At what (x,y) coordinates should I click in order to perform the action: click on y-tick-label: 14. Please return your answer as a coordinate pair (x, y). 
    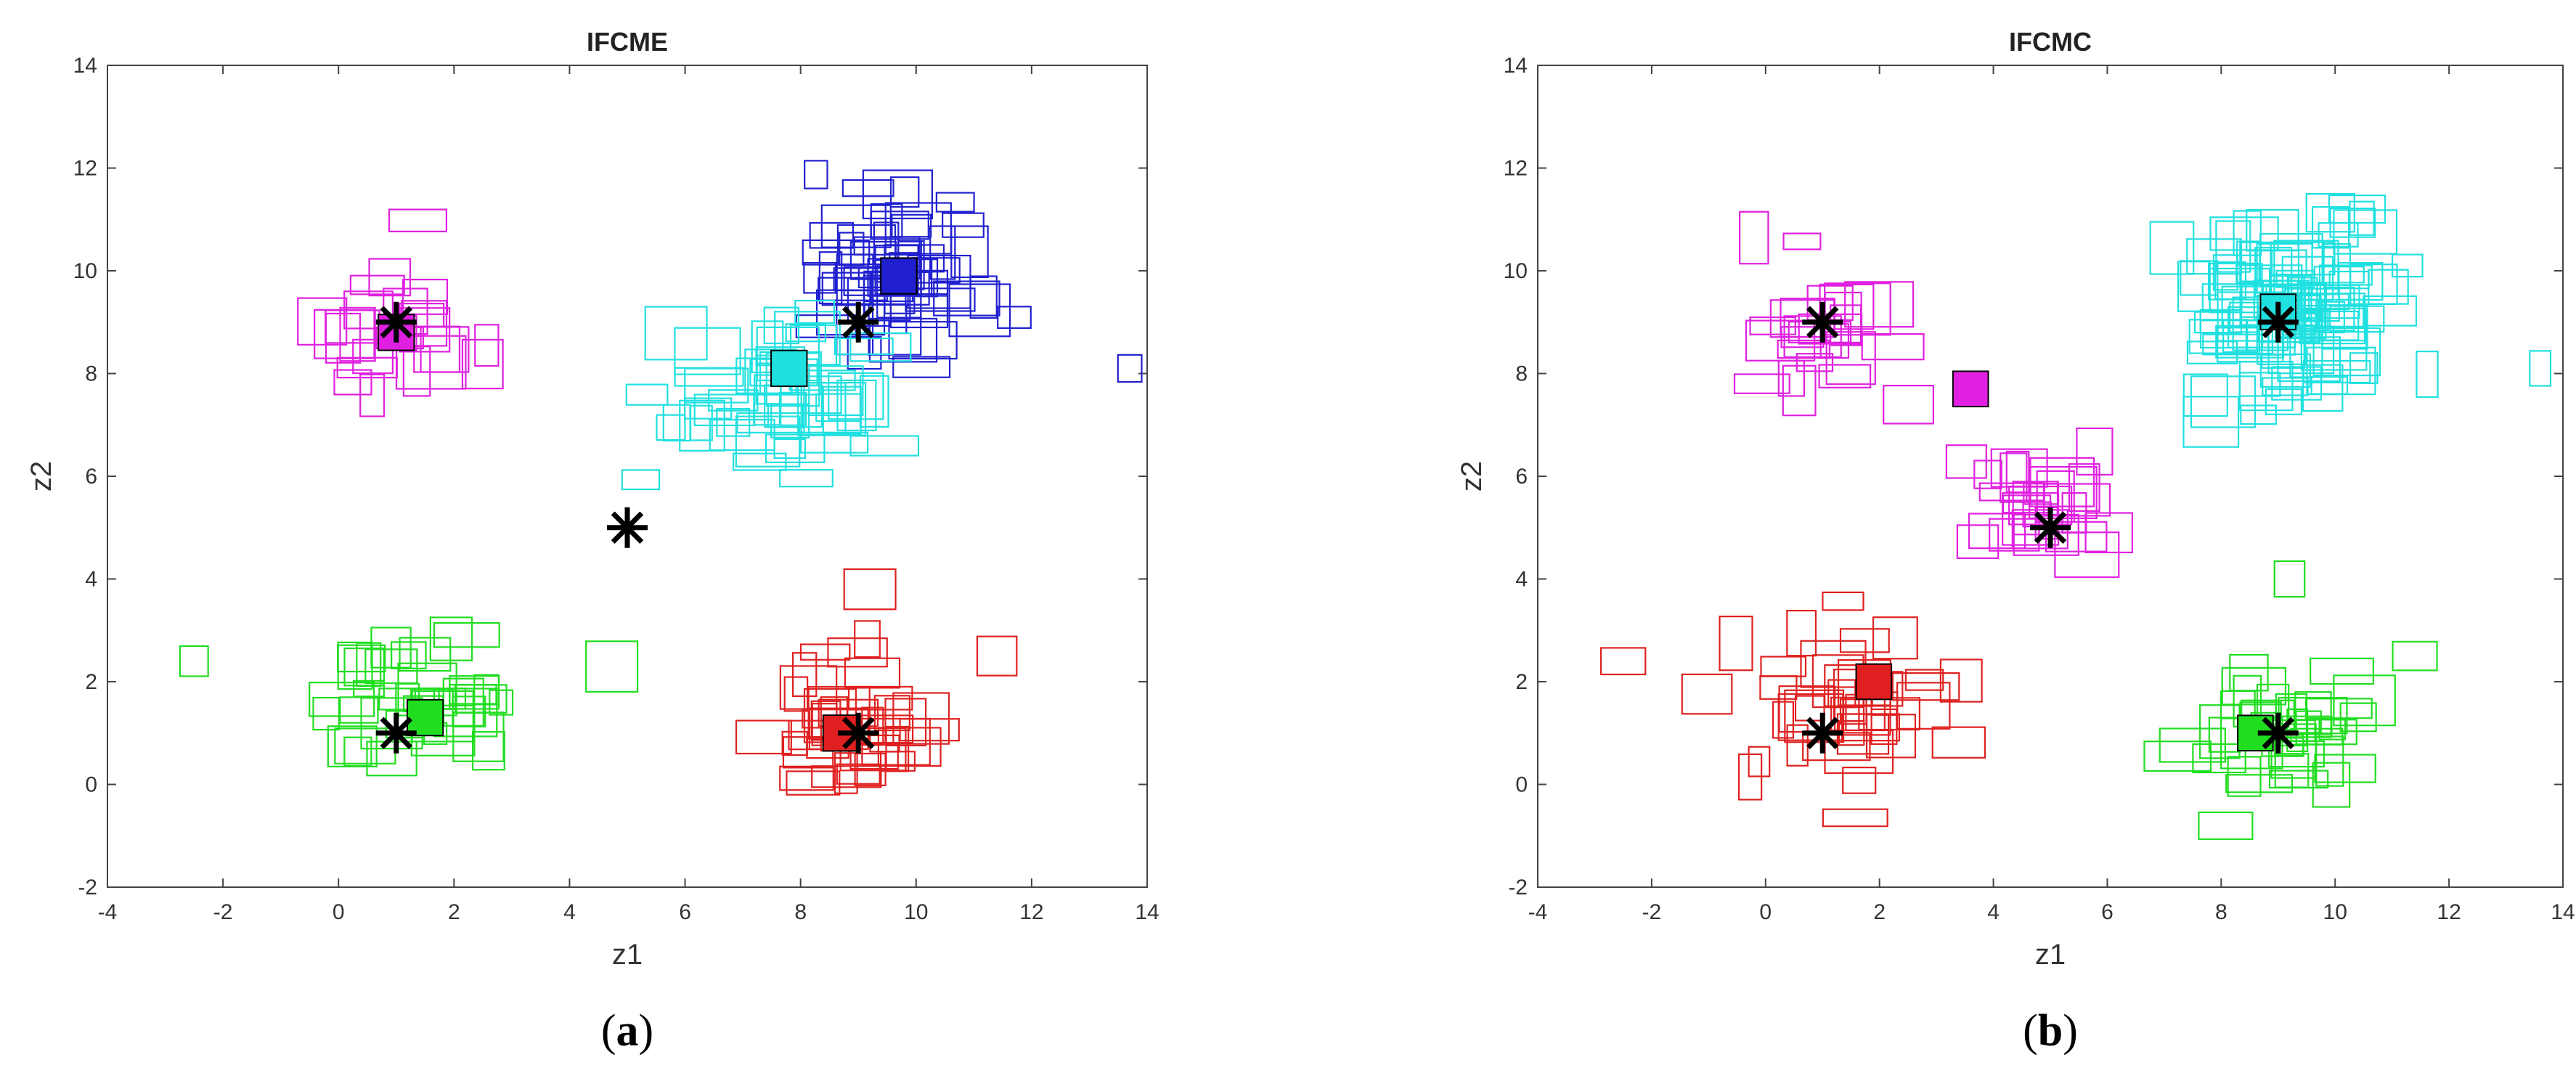
    Looking at the image, I should click on (85, 66).